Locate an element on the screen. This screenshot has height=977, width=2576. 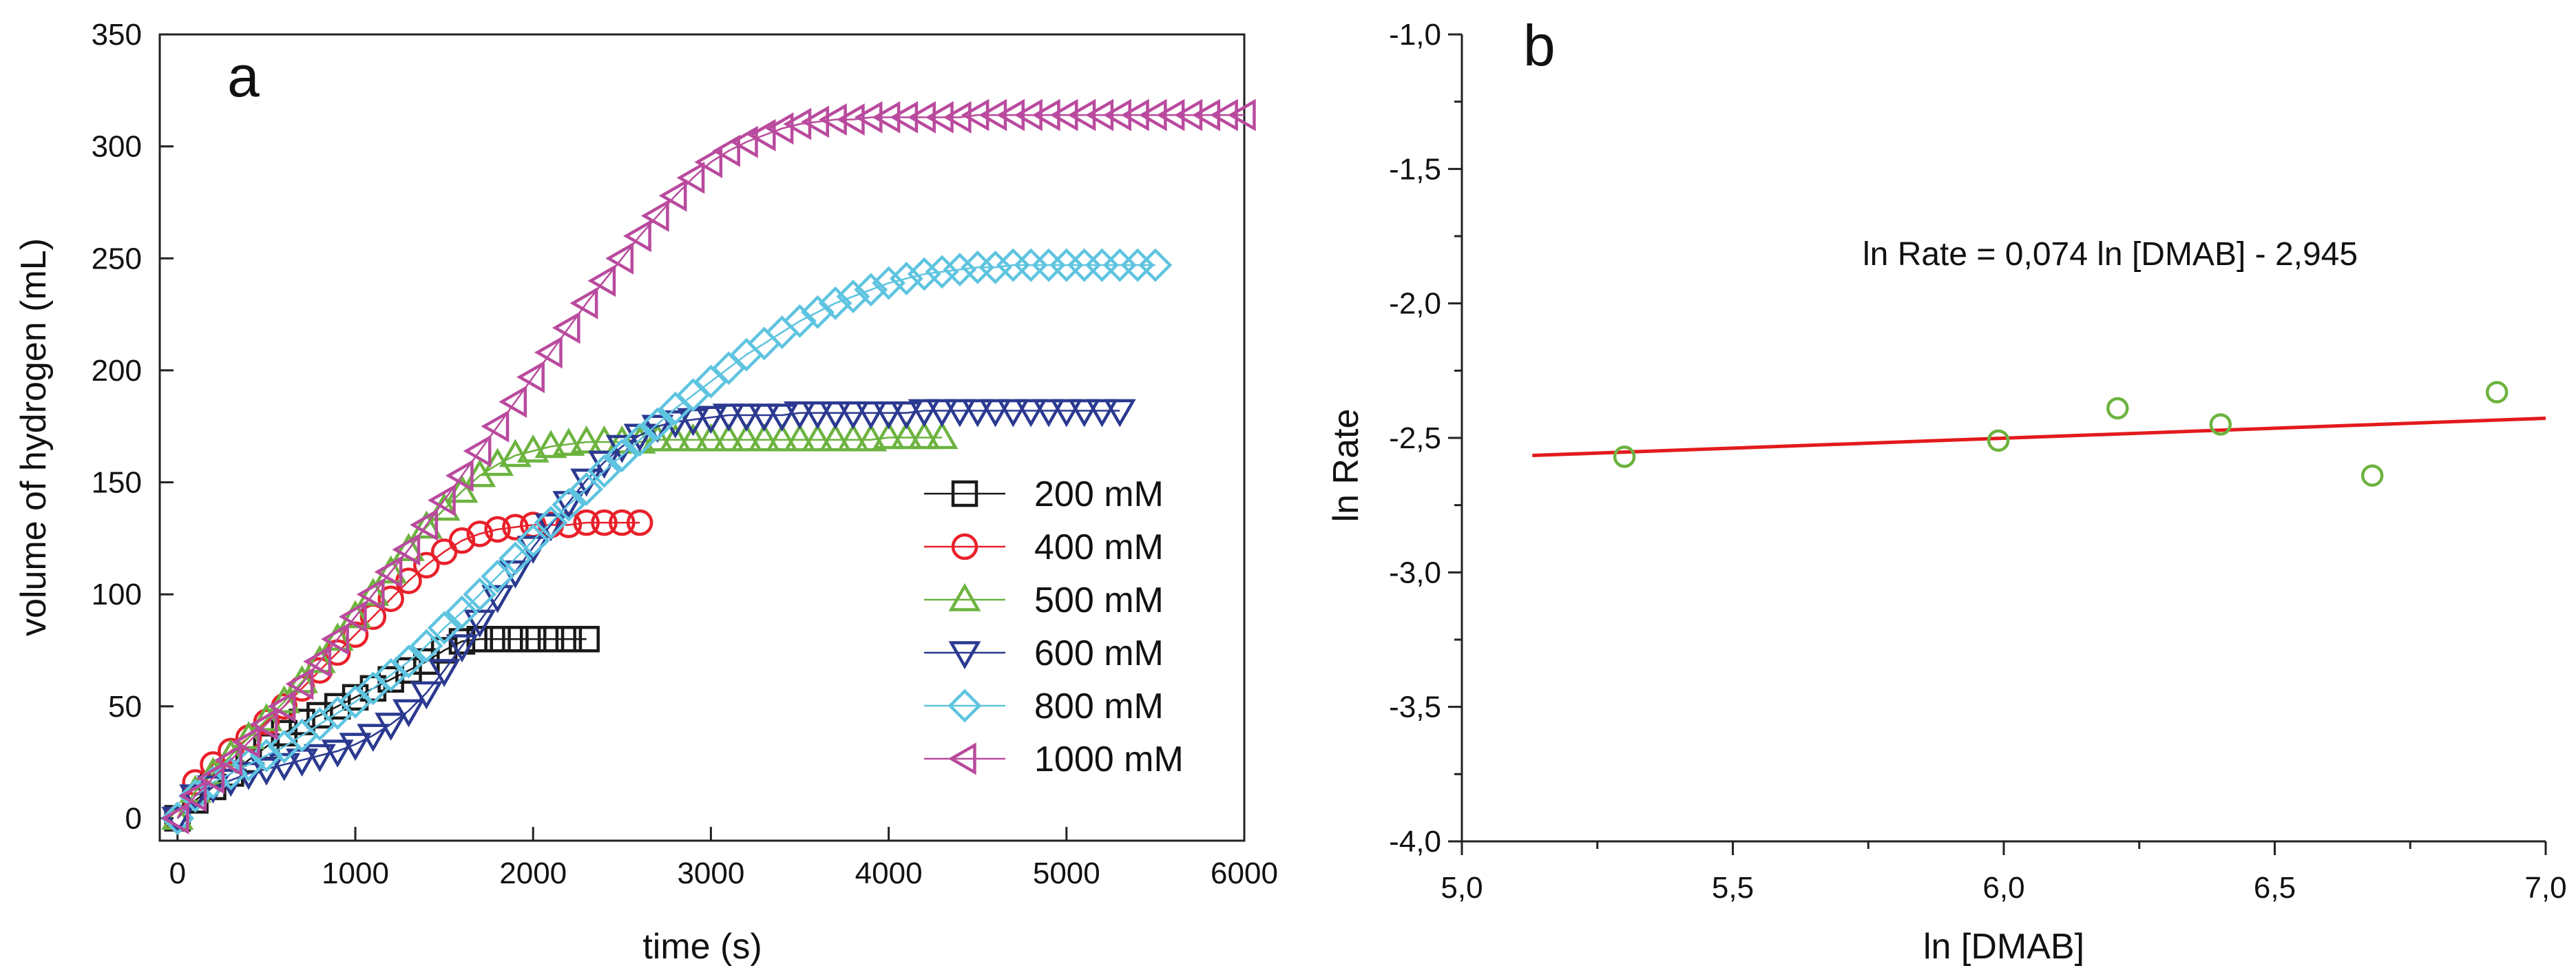
b-xtick-label: 6,5 is located at coordinates (2275, 888).